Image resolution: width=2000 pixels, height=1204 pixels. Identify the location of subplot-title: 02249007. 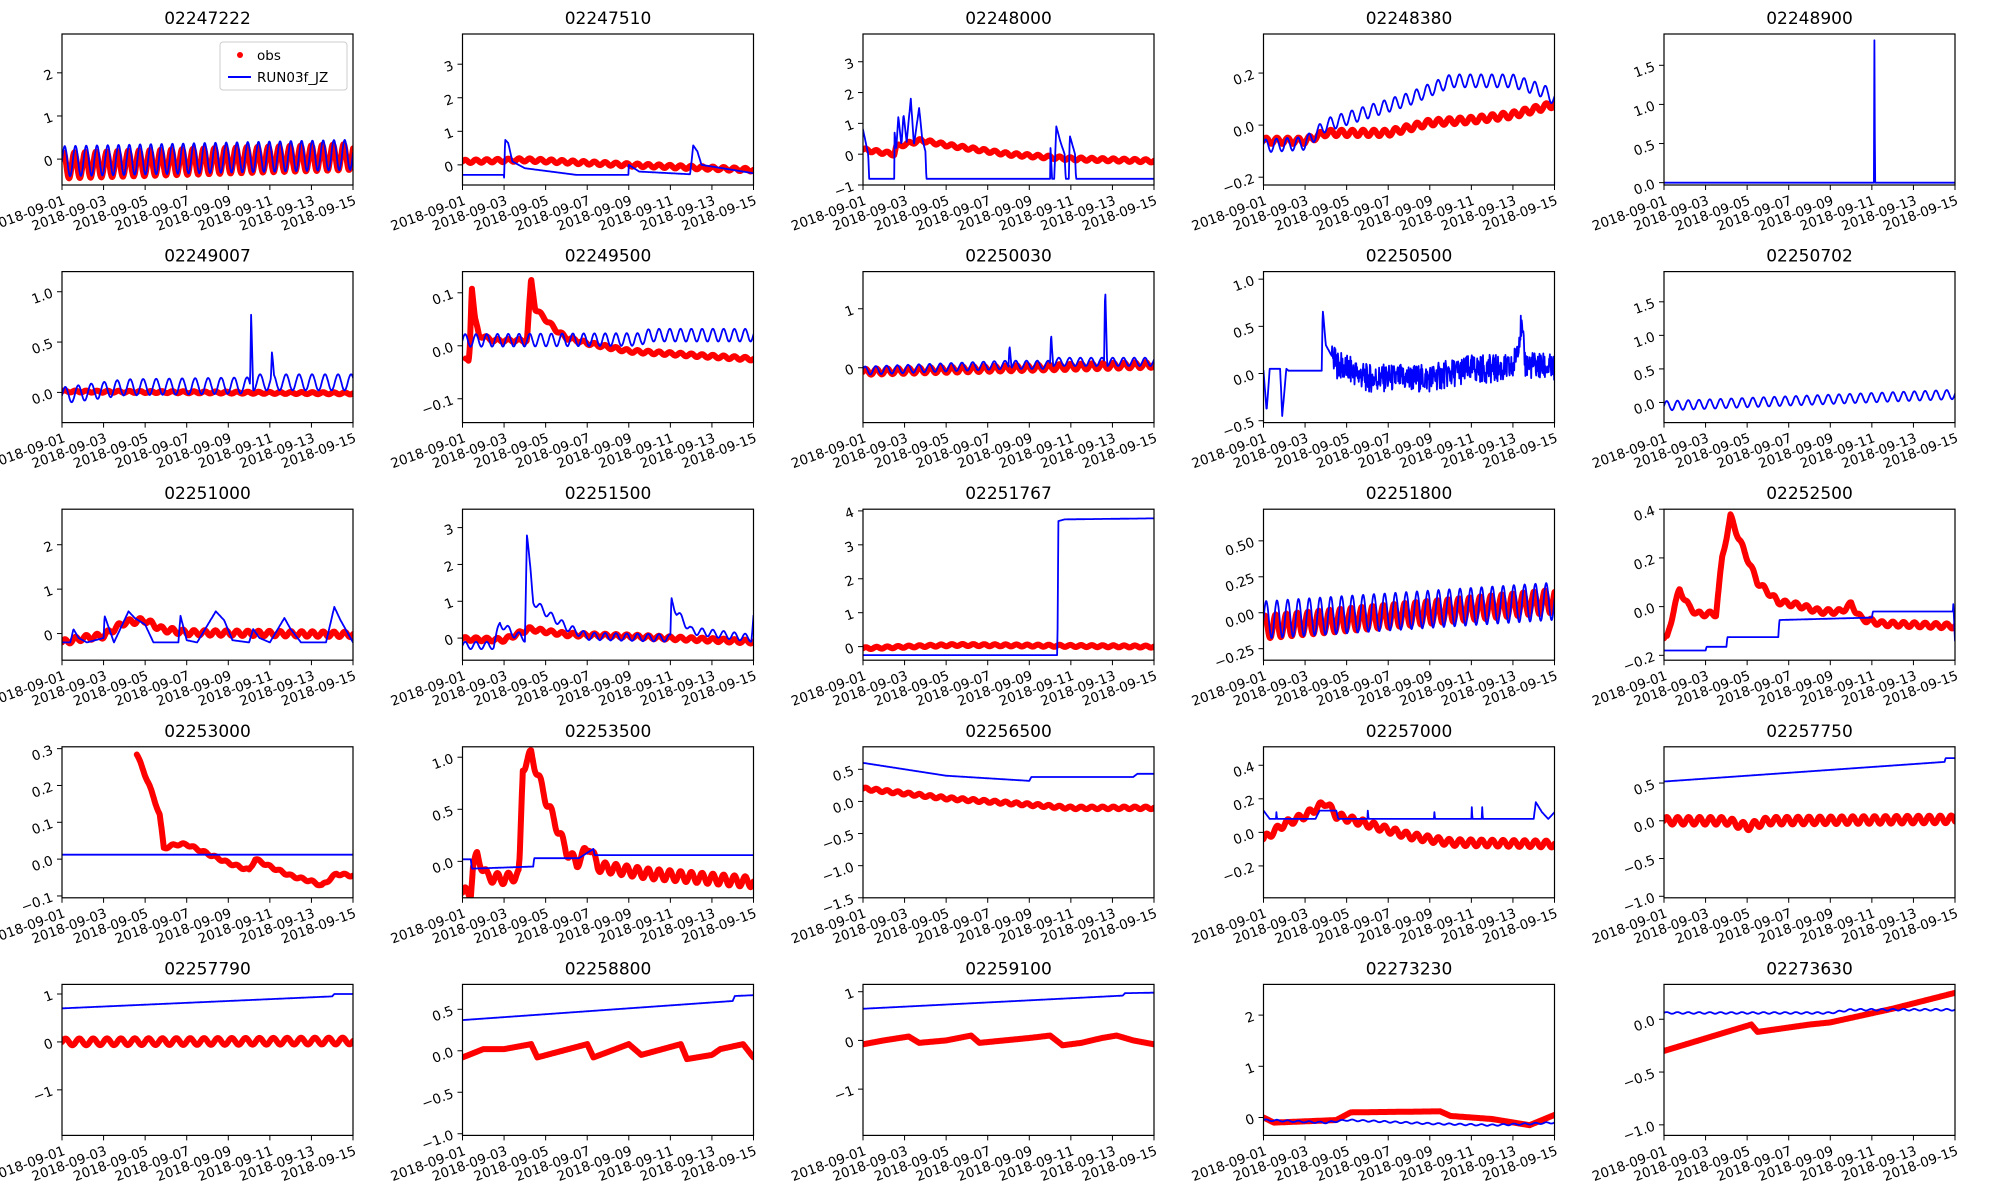
(207, 257).